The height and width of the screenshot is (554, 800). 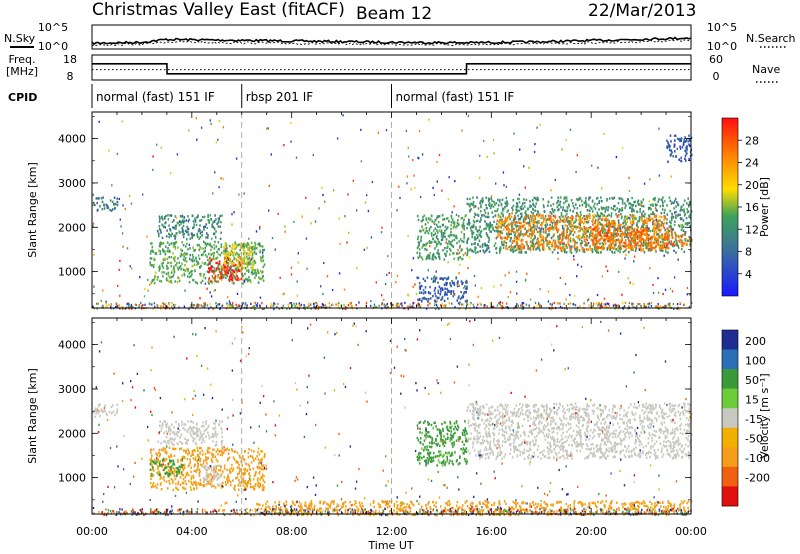 What do you see at coordinates (279, 97) in the screenshot?
I see `cpid-mode-label: rbsp 201 IF` at bounding box center [279, 97].